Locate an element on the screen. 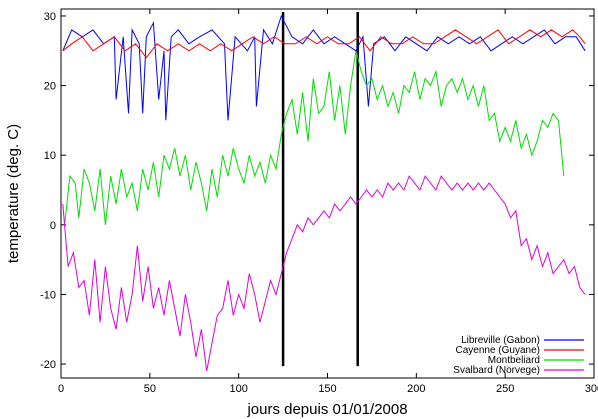 The width and height of the screenshot is (598, 419). y-tick-label: -20 is located at coordinates (48, 365).